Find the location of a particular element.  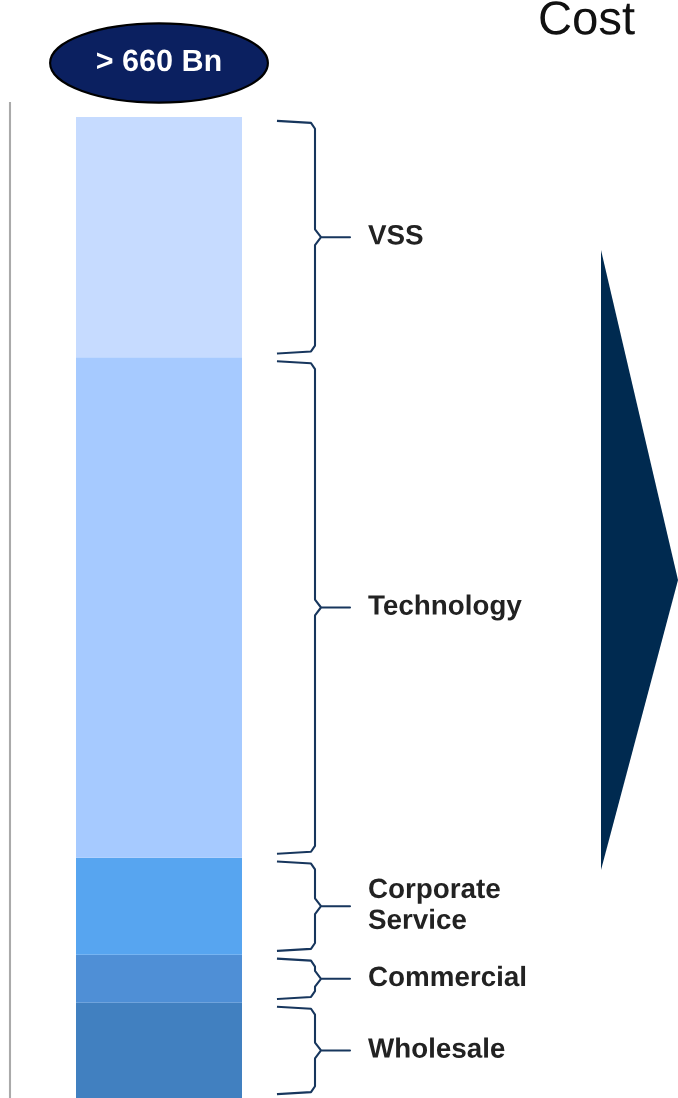

text: Corporate Service is located at coordinates (434, 904).